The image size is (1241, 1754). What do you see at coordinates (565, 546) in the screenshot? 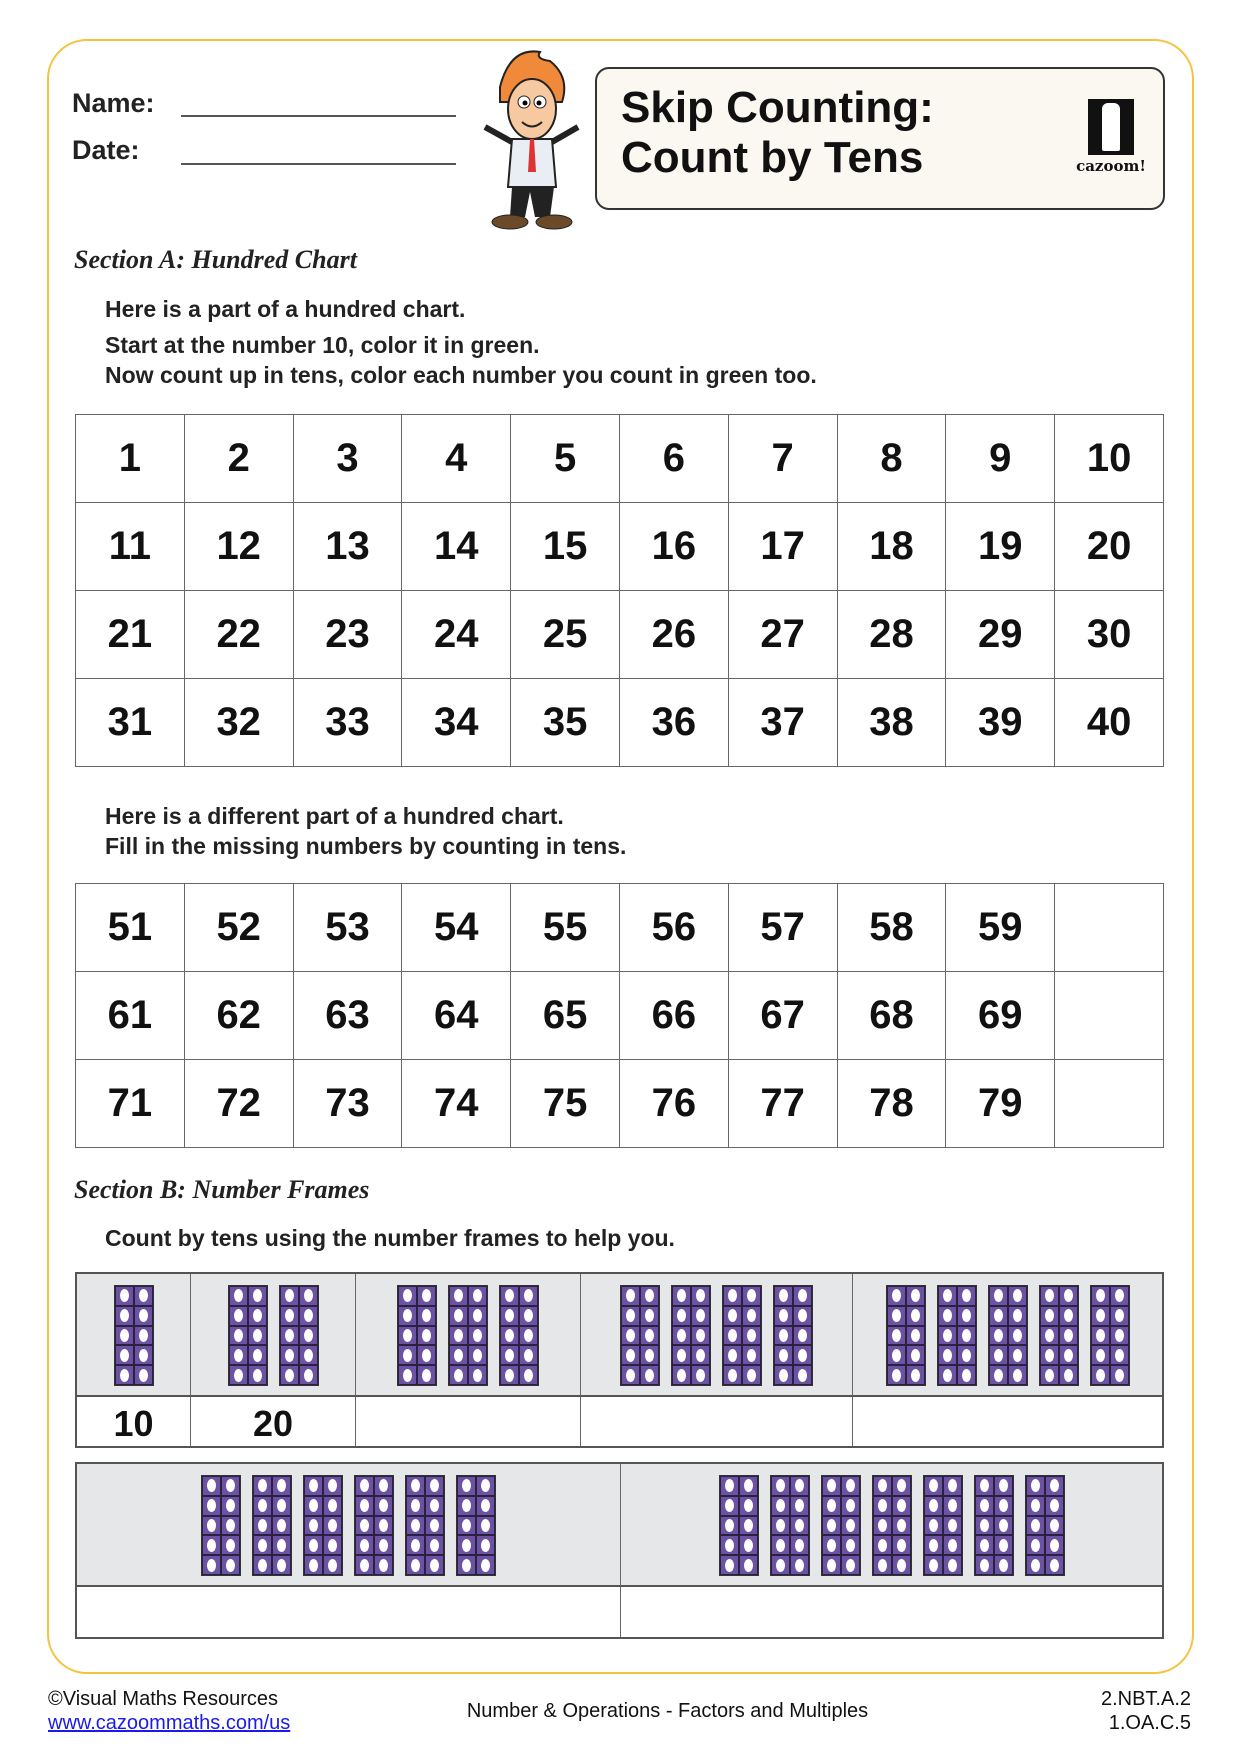
I see `number-cell: 15` at bounding box center [565, 546].